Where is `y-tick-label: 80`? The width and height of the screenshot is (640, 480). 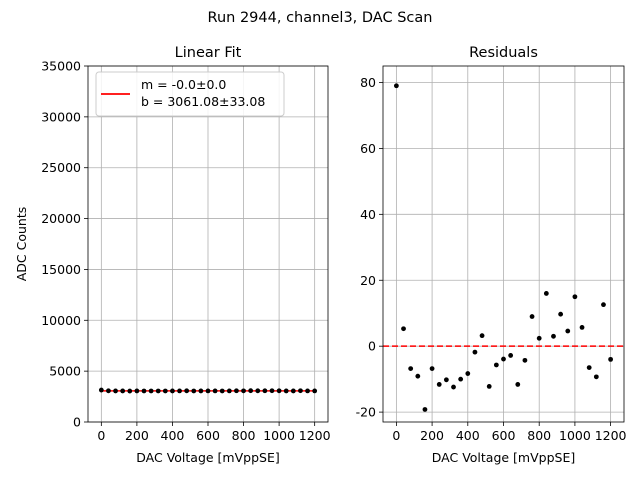
y-tick-label: 80 is located at coordinates (368, 82).